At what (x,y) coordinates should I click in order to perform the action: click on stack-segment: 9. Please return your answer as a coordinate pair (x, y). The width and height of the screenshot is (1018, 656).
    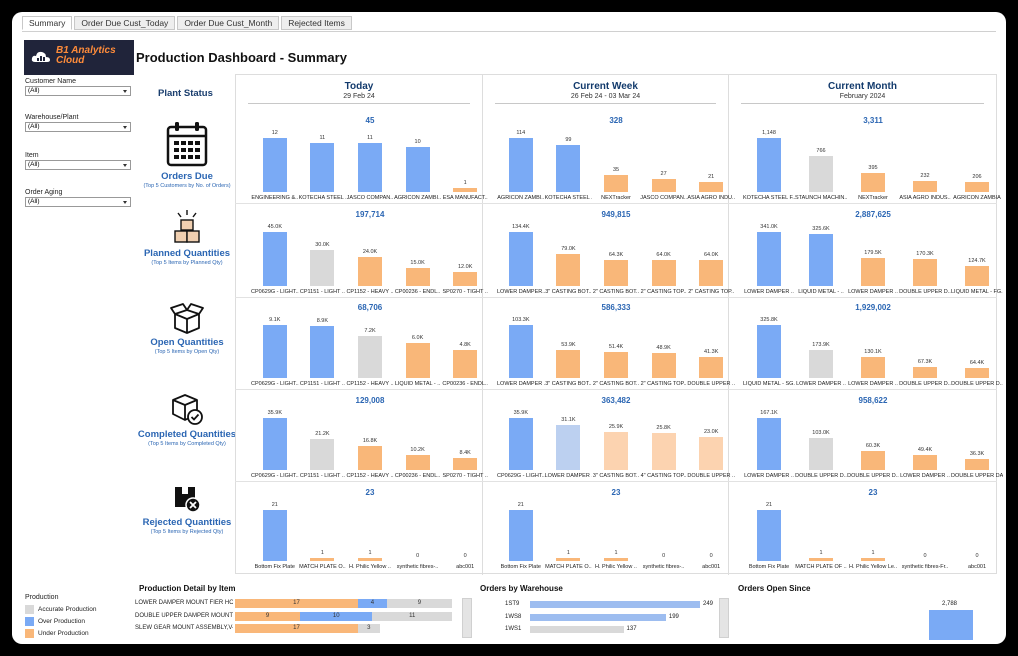
    Looking at the image, I should click on (419, 603).